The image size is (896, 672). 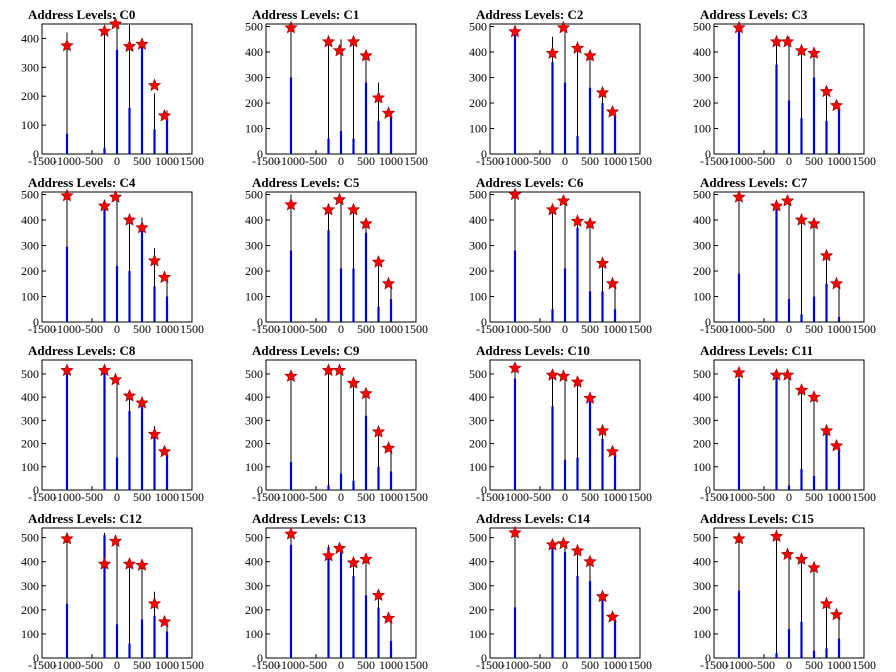 I want to click on subplot-title: Address Levels: C12, so click(x=85, y=518).